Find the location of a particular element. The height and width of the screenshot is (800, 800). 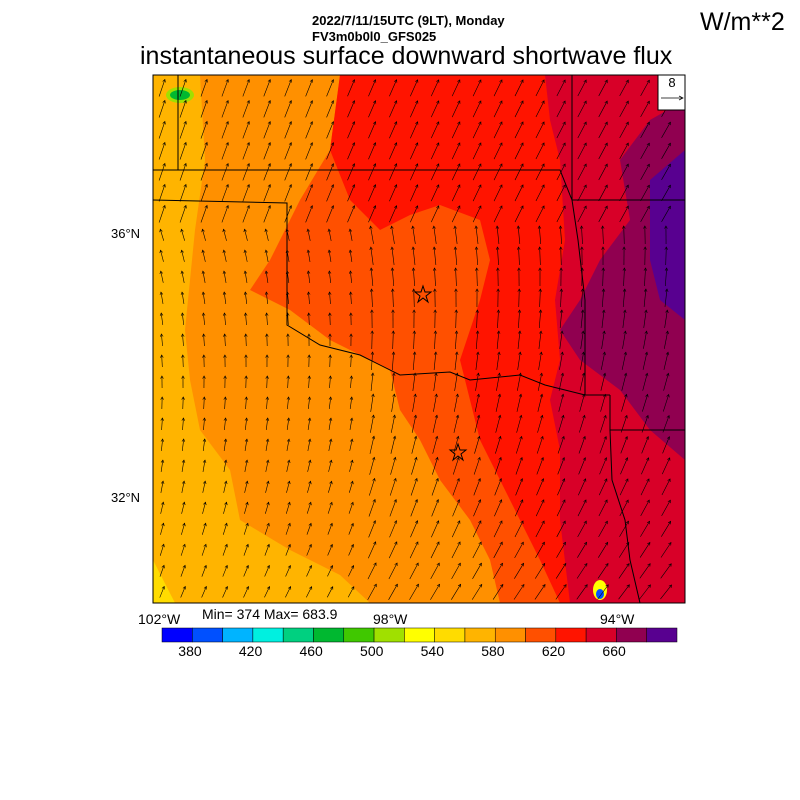

lon-label-102w: 102°W is located at coordinates (159, 619).